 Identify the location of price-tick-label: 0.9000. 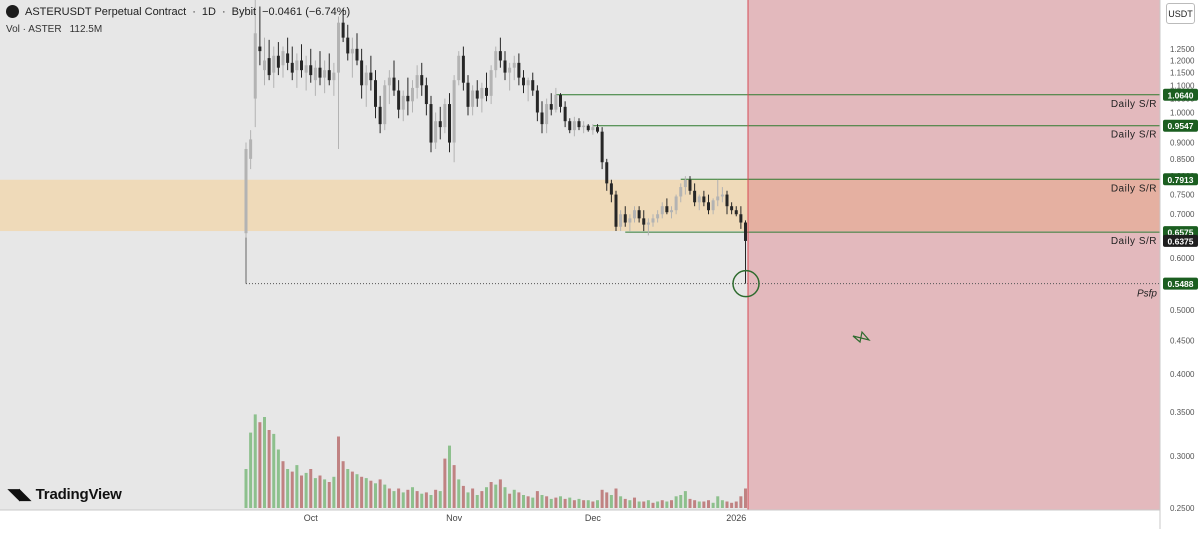
(1182, 143).